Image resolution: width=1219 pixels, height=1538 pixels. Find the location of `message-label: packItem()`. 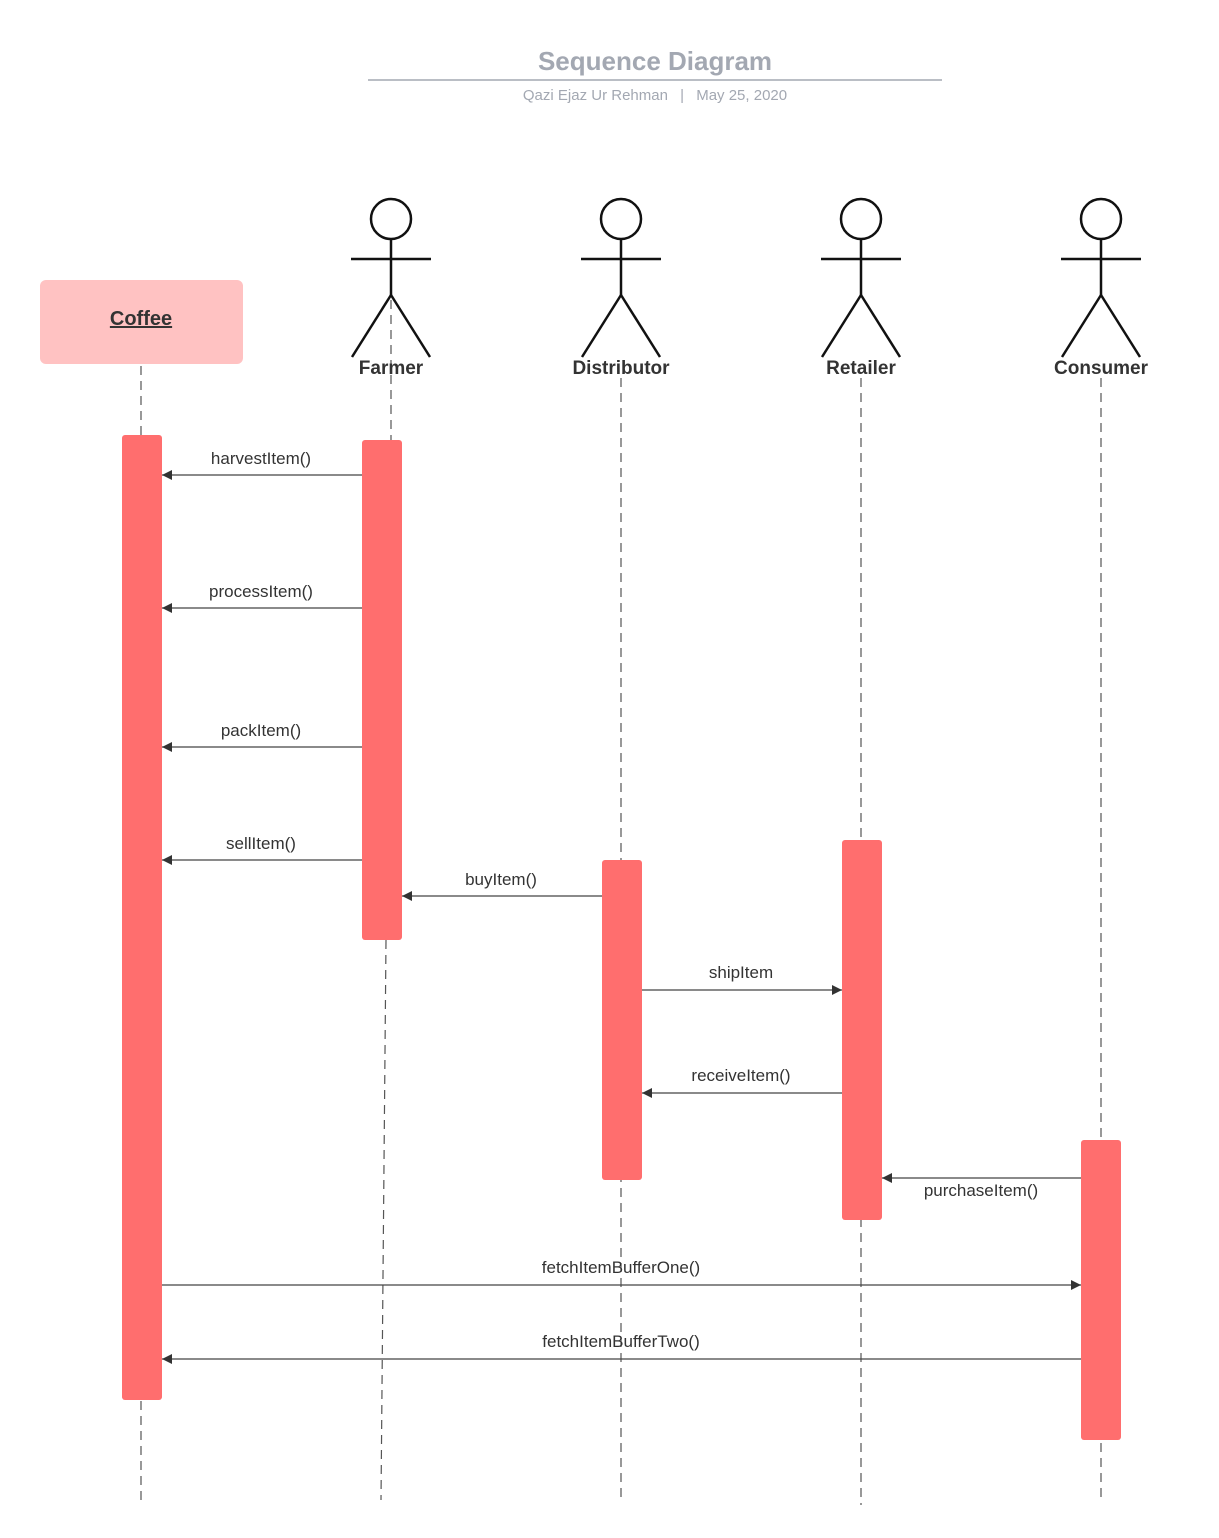

message-label: packItem() is located at coordinates (261, 730).